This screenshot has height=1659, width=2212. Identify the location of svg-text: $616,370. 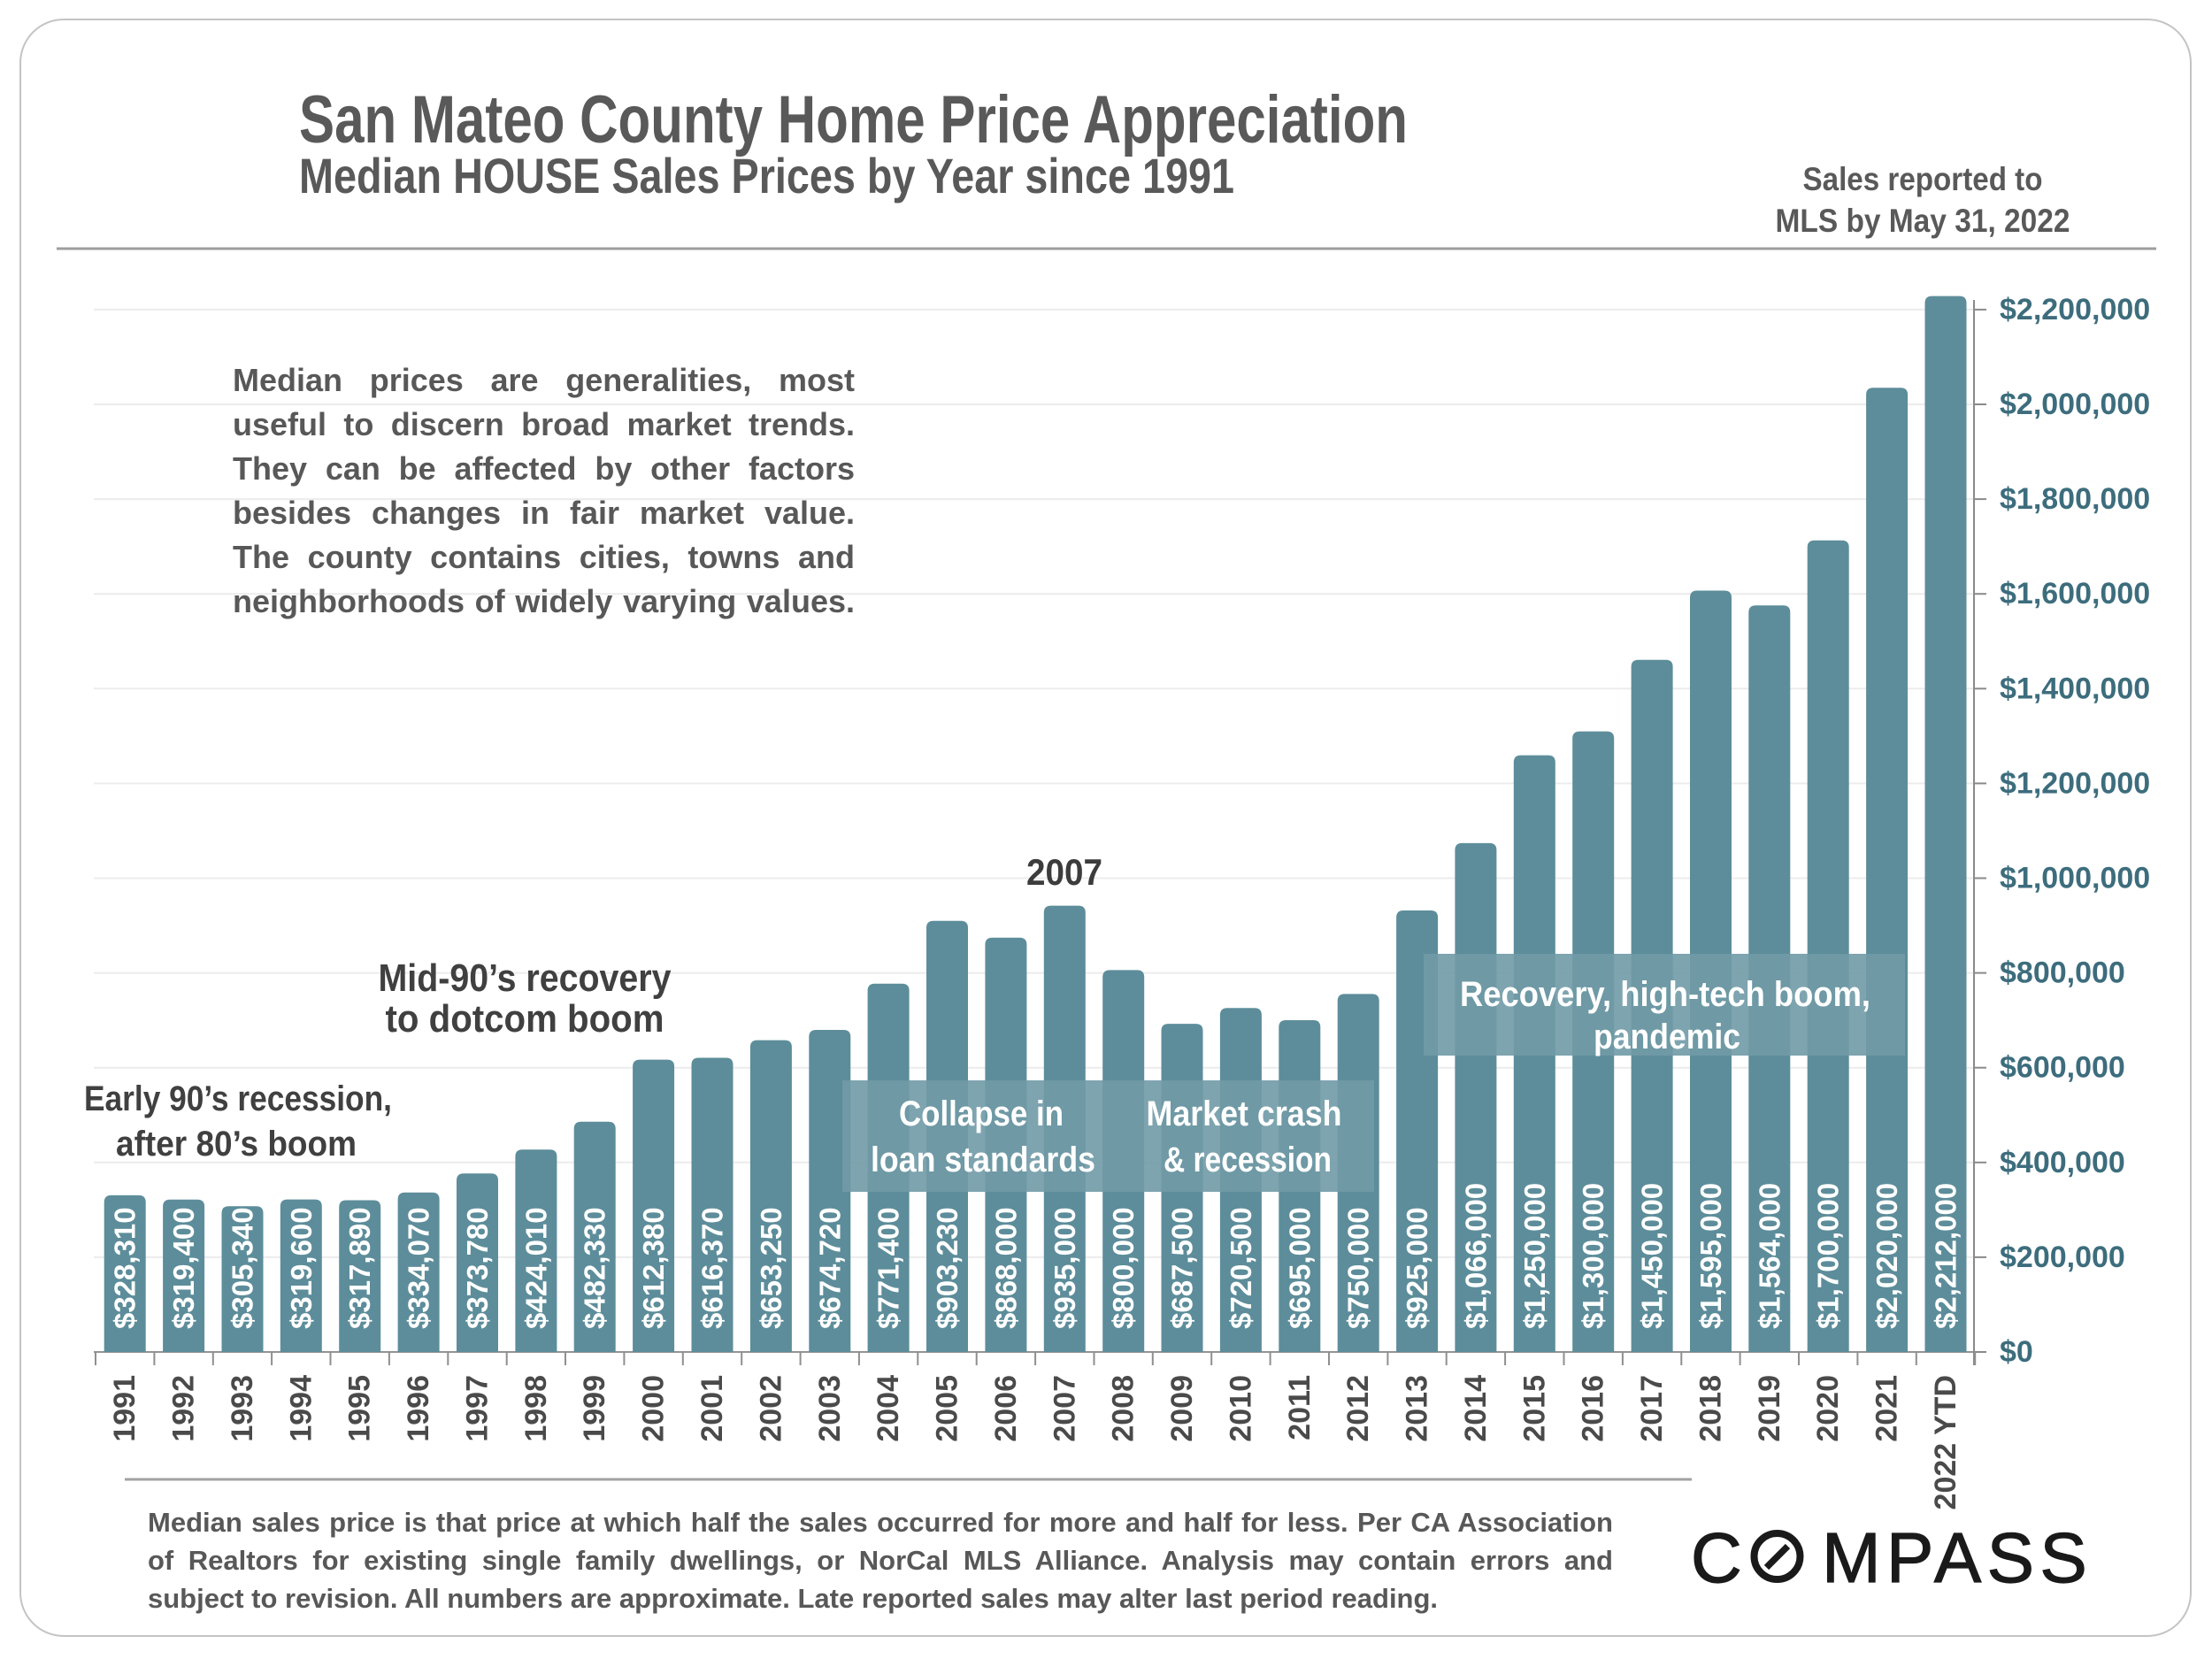
(713, 1268).